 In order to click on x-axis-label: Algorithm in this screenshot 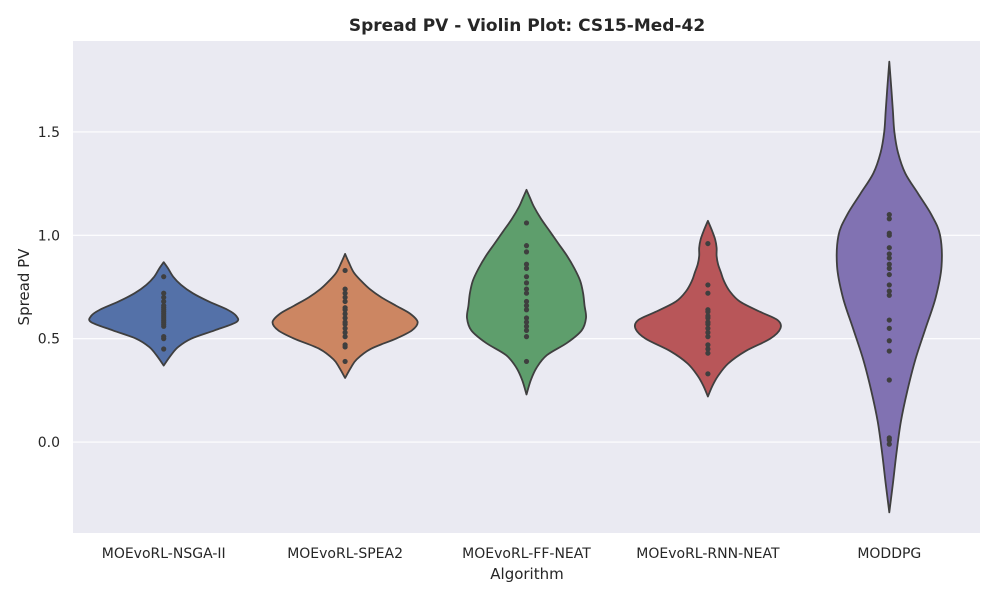, I will do `click(526, 574)`.